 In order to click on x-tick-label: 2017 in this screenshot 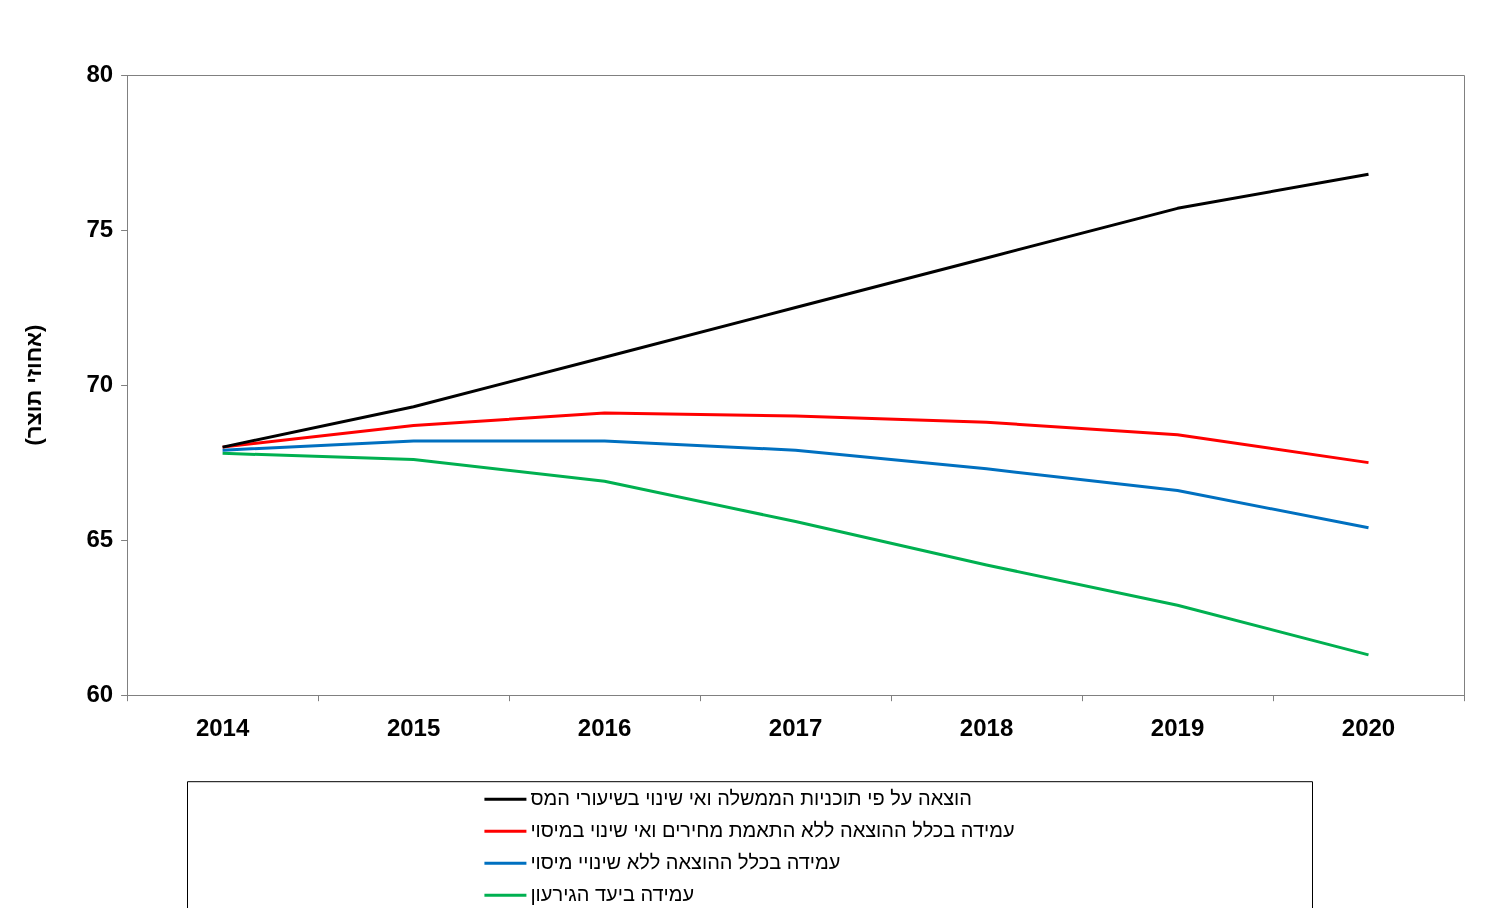, I will do `click(795, 728)`.